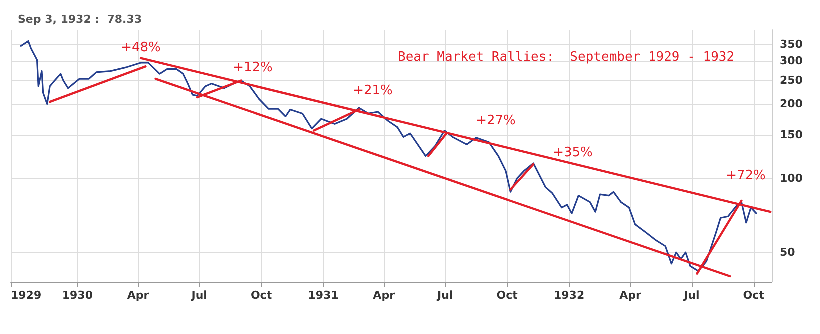 The image size is (820, 334). Describe the element at coordinates (788, 253) in the screenshot. I see `y-tick-label: 50` at that location.